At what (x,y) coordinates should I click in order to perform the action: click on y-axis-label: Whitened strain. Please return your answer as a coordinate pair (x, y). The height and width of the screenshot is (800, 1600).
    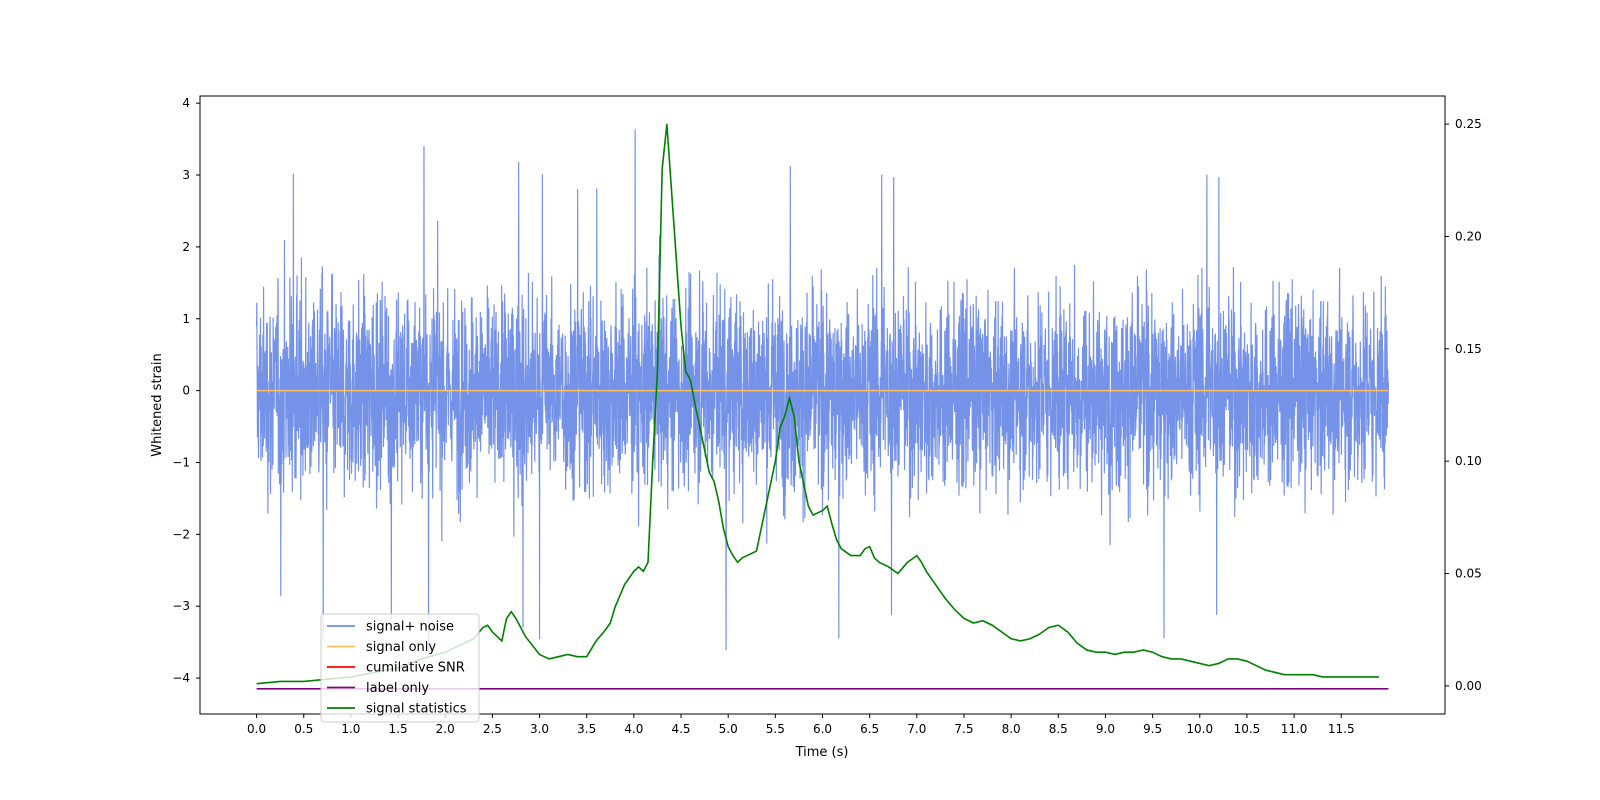
    Looking at the image, I should click on (157, 404).